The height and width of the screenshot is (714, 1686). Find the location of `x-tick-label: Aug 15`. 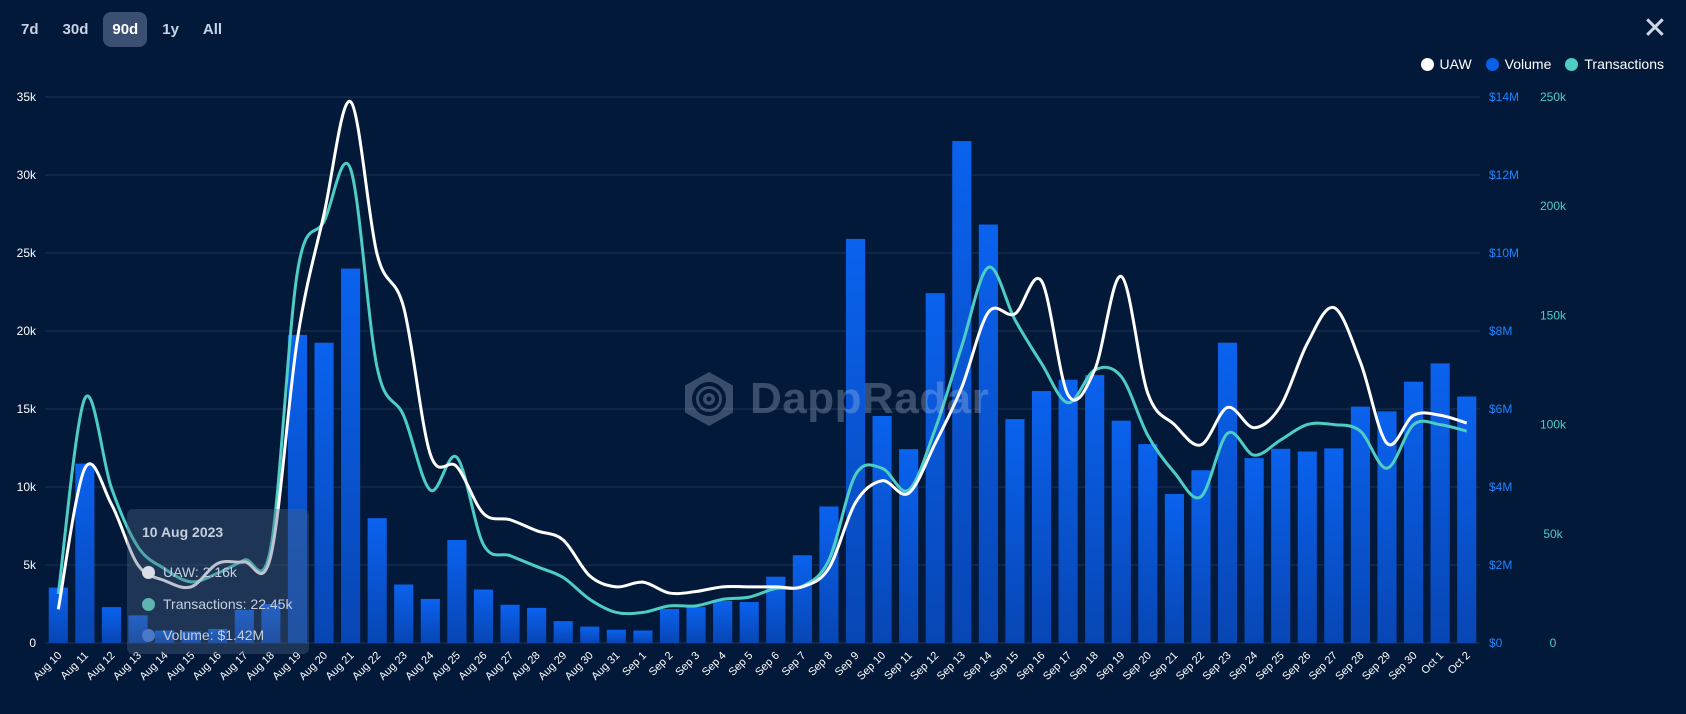

x-tick-label: Aug 15 is located at coordinates (180, 666).